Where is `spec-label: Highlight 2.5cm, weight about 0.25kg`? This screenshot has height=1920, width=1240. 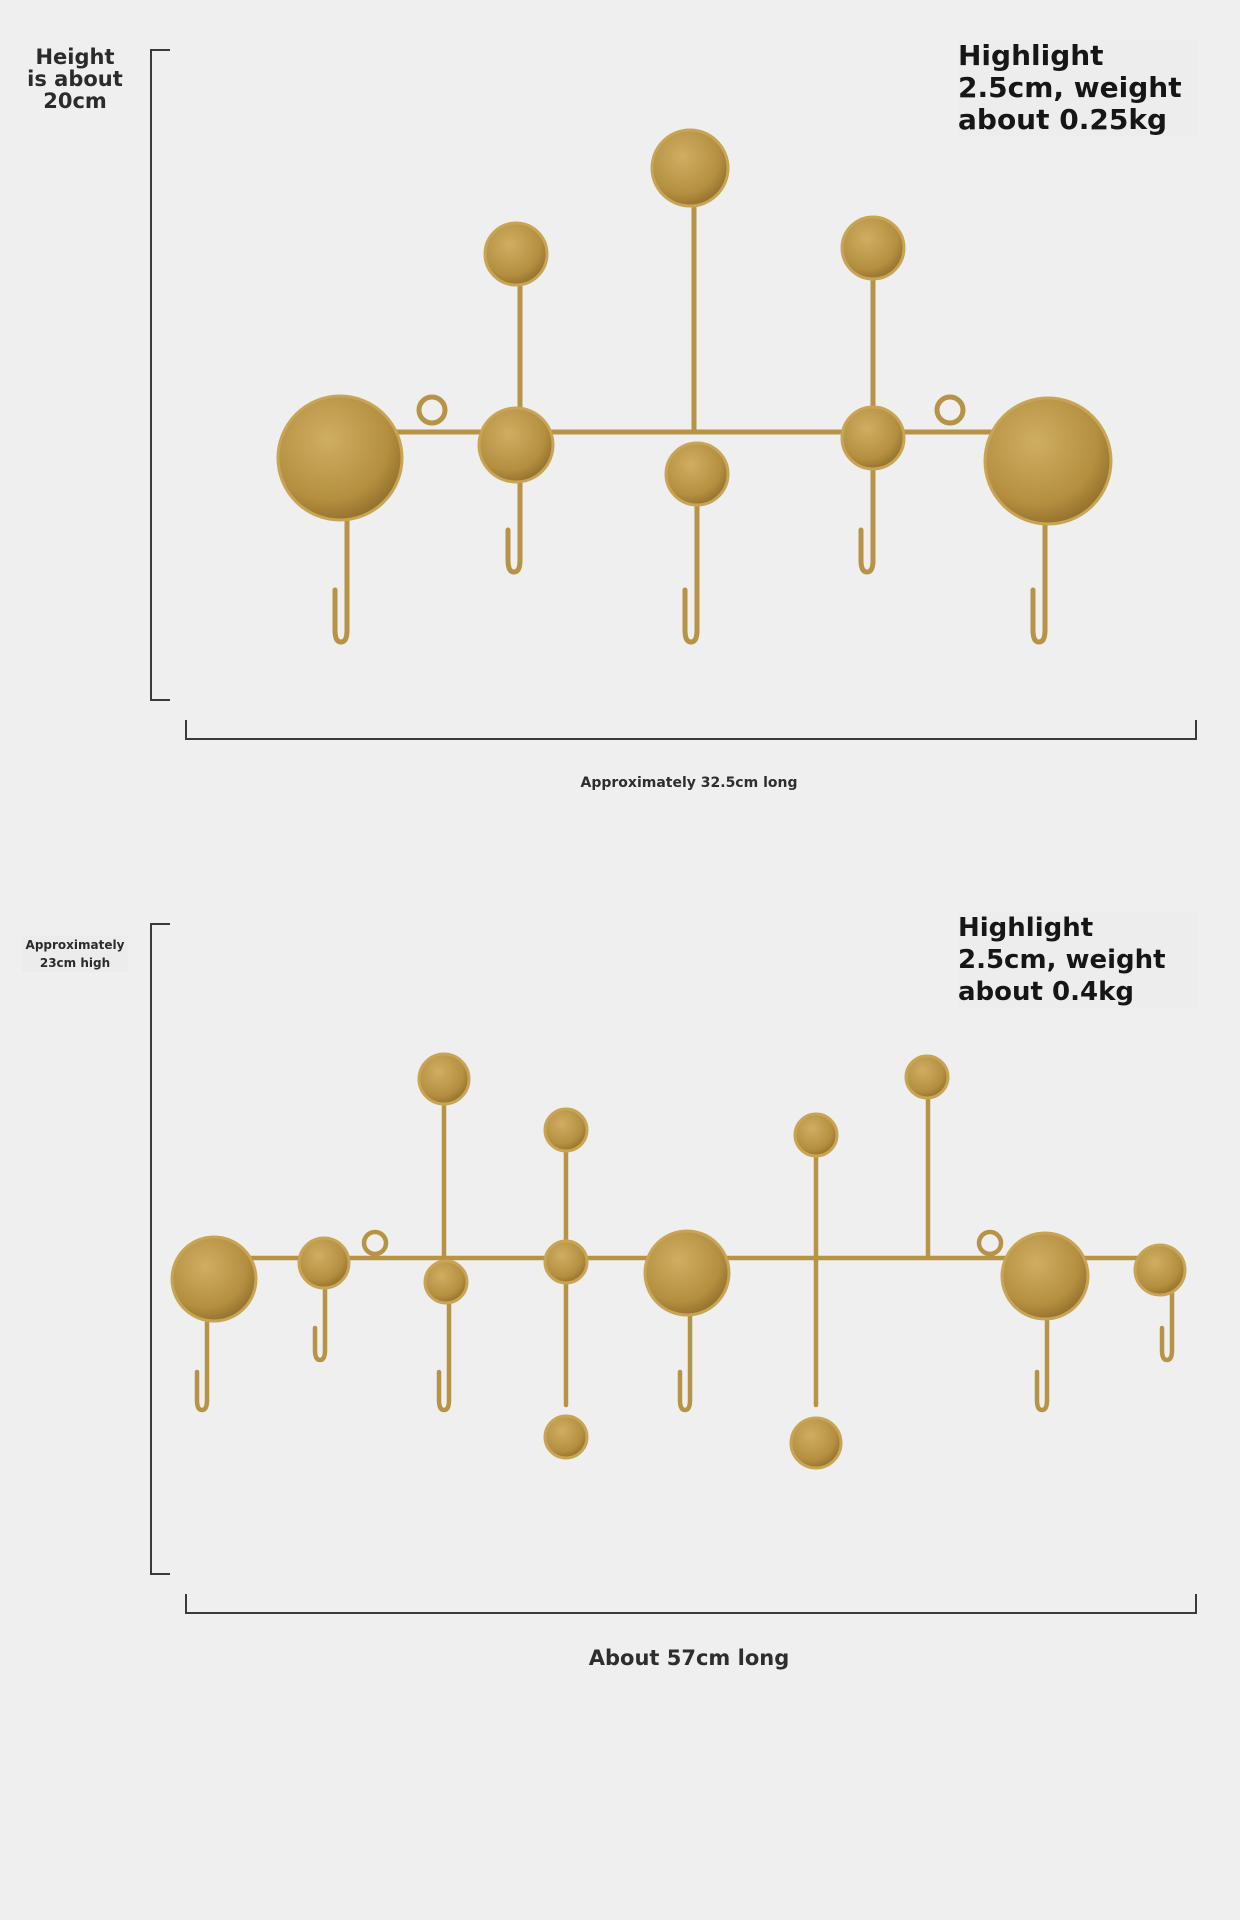
spec-label: Highlight 2.5cm, weight about 0.25kg is located at coordinates (1078, 88).